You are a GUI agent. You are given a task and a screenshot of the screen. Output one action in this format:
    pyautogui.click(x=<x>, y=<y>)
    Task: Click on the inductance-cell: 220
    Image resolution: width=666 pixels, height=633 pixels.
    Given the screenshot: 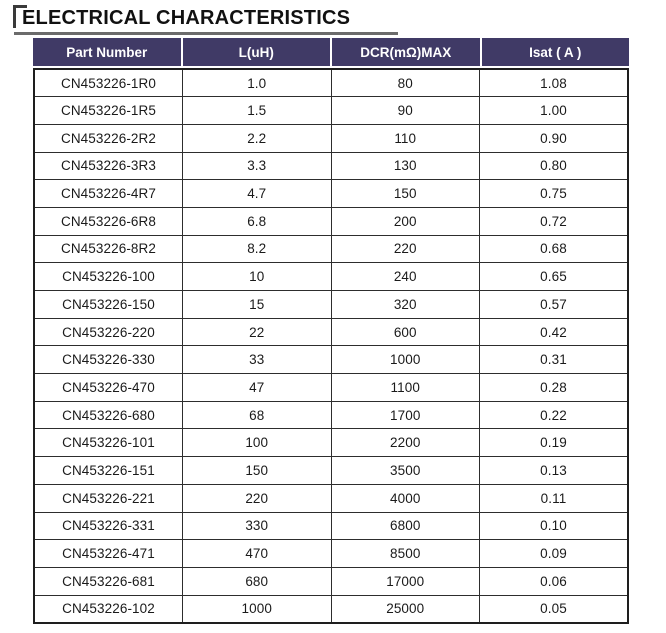 What is the action you would take?
    pyautogui.click(x=257, y=498)
    